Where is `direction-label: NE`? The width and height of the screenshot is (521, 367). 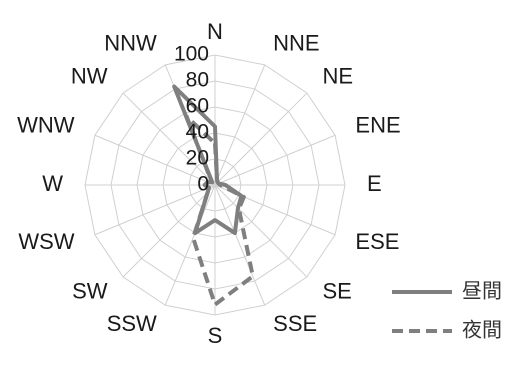 direction-label: NE is located at coordinates (337, 75).